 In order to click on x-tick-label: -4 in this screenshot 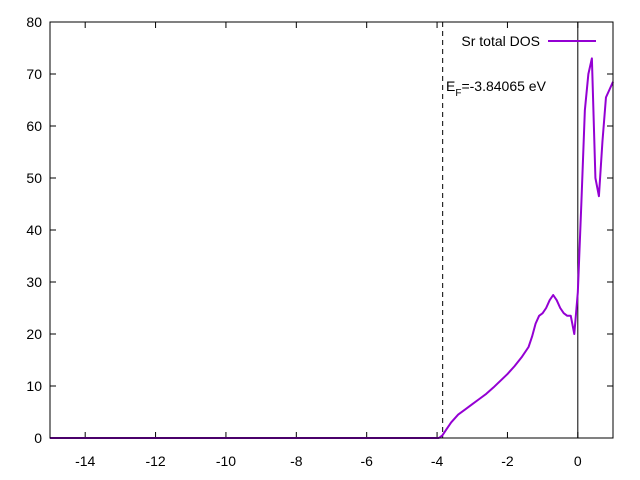, I will do `click(437, 461)`.